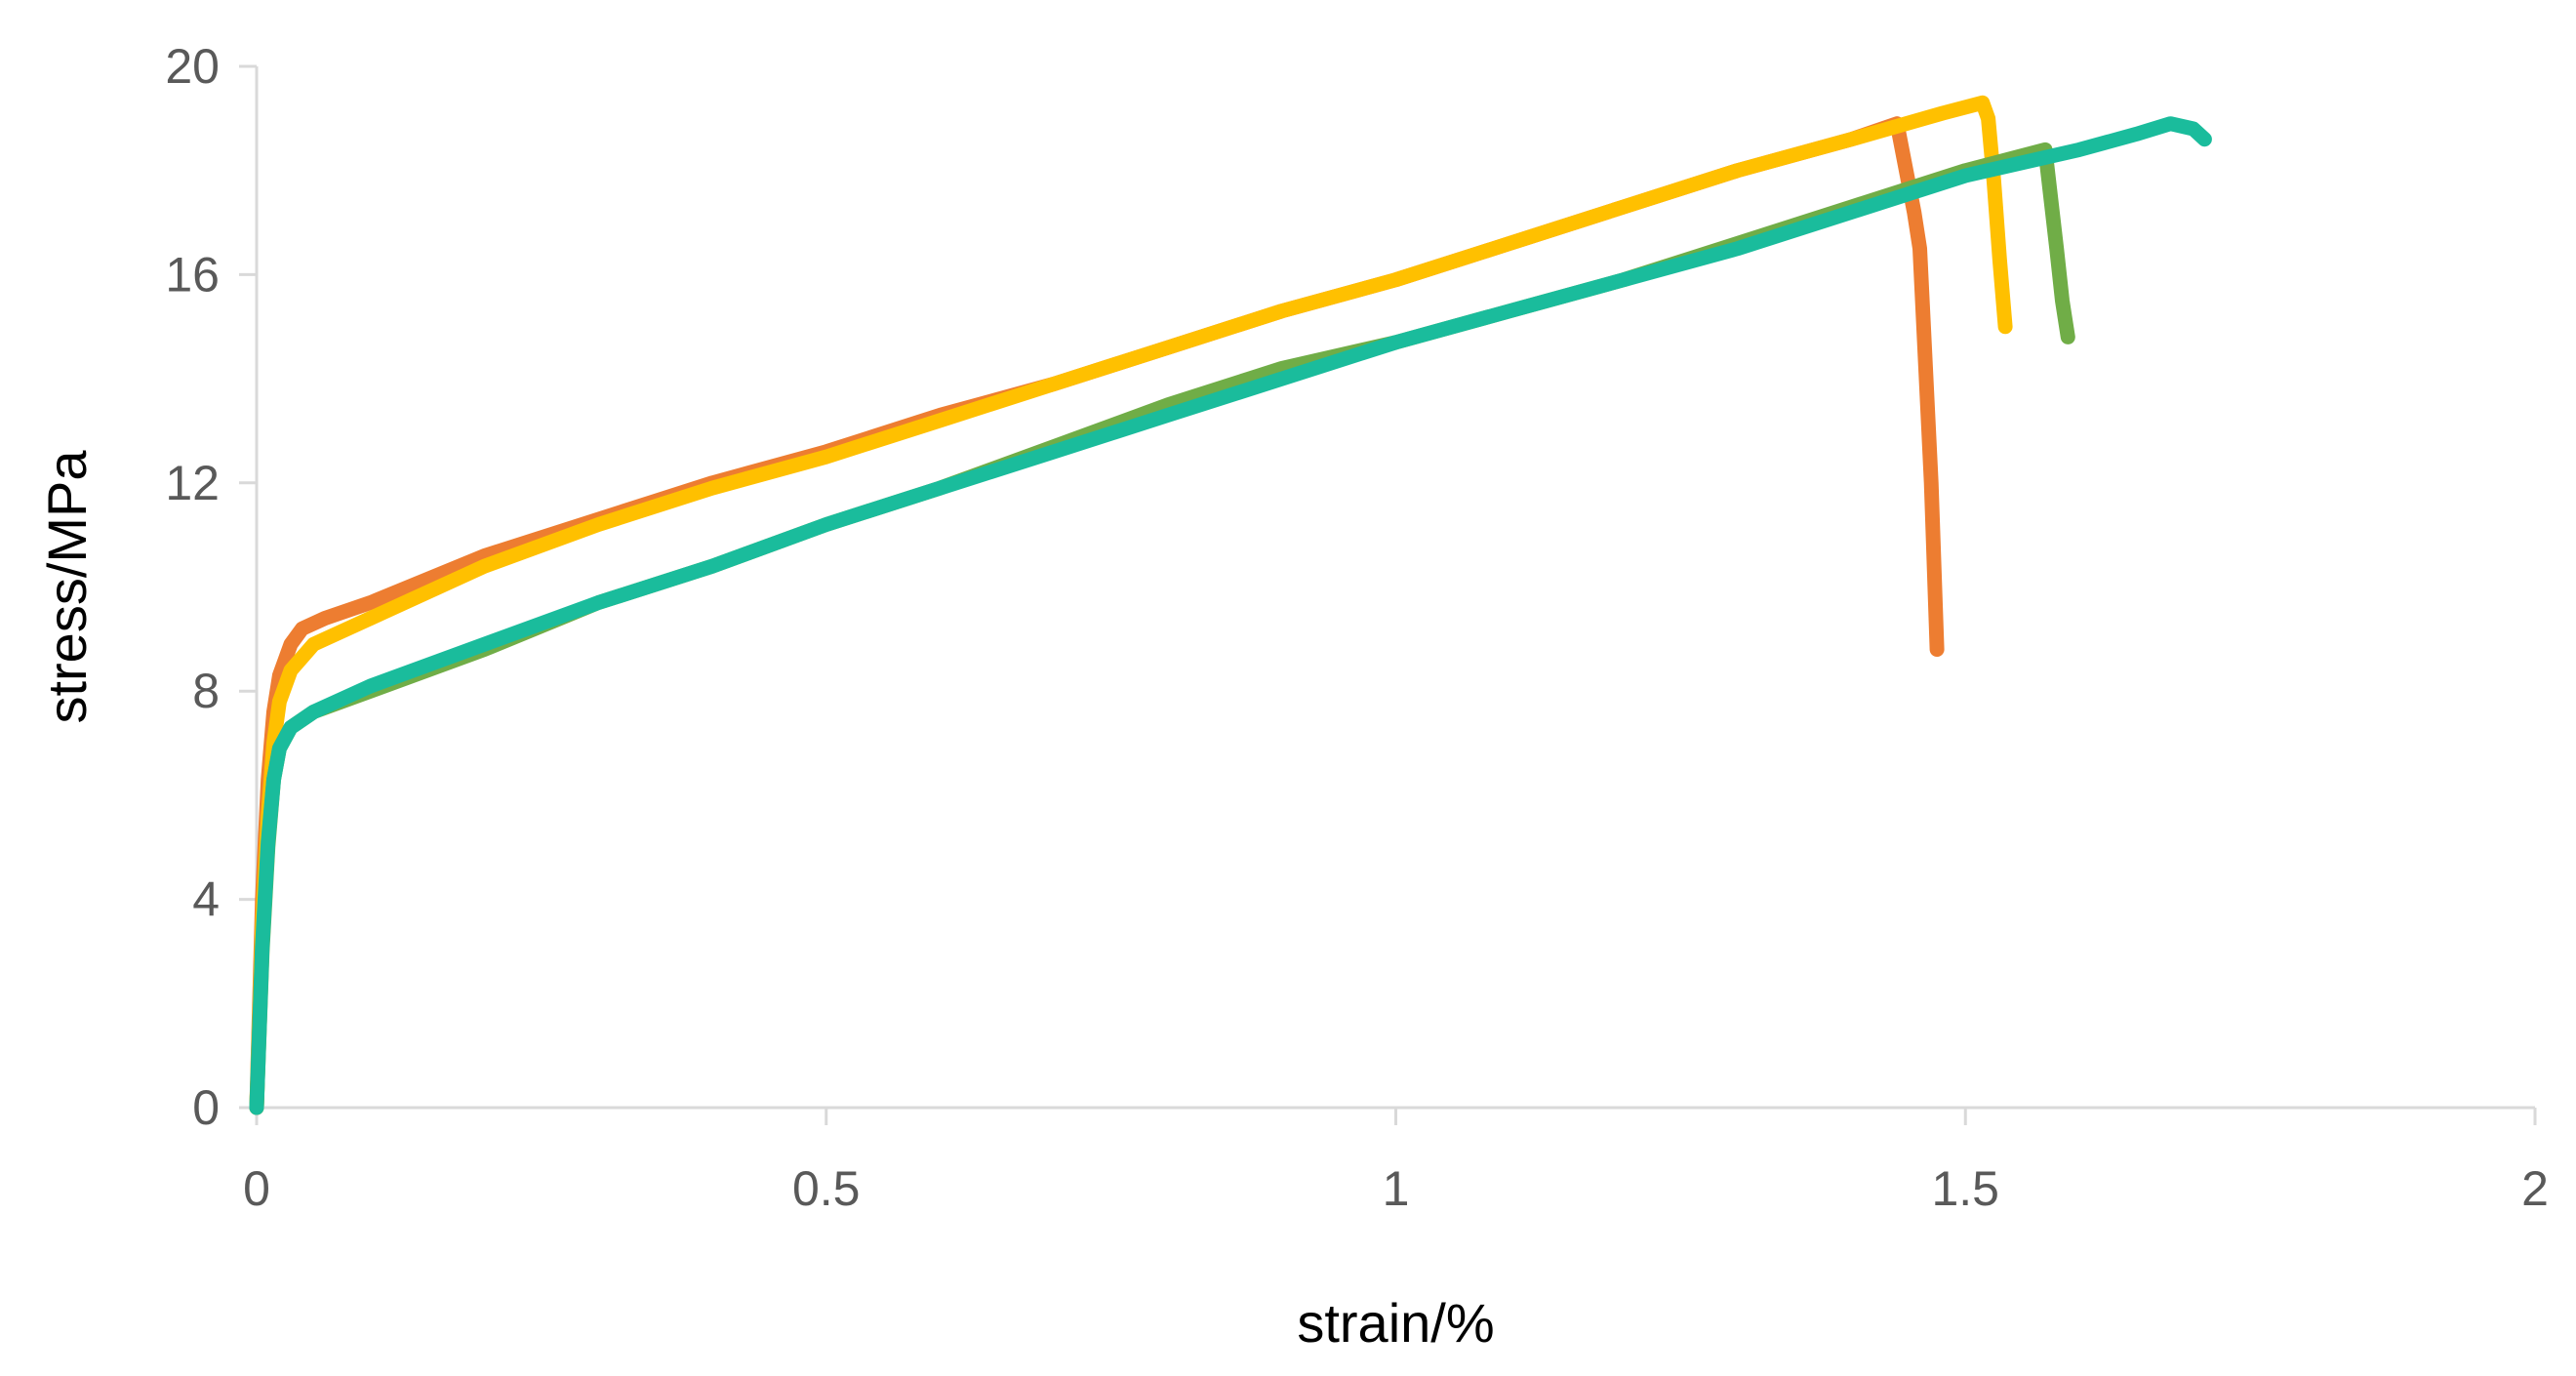  What do you see at coordinates (192, 274) in the screenshot?
I see `y-tick-label: 16` at bounding box center [192, 274].